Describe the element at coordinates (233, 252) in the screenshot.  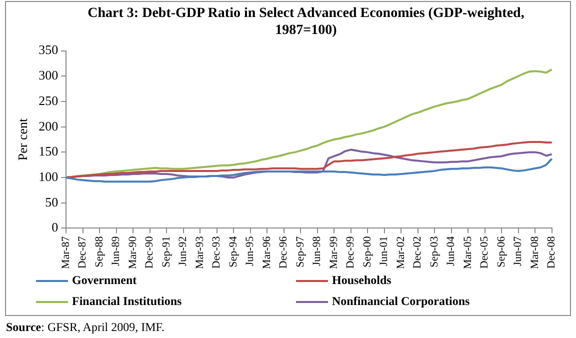
I see `x-tick-label: Sep-94` at that location.